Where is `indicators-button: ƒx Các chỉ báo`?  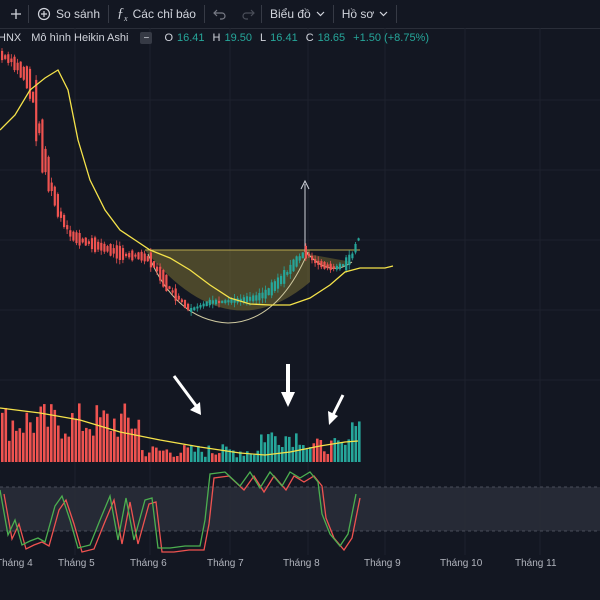 indicators-button: ƒx Các chỉ báo is located at coordinates (156, 14).